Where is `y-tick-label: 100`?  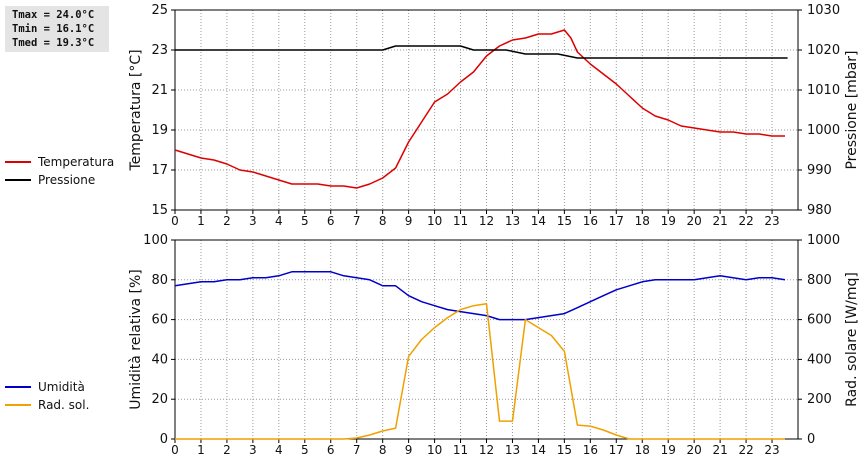
y-tick-label: 100 is located at coordinates (155, 240).